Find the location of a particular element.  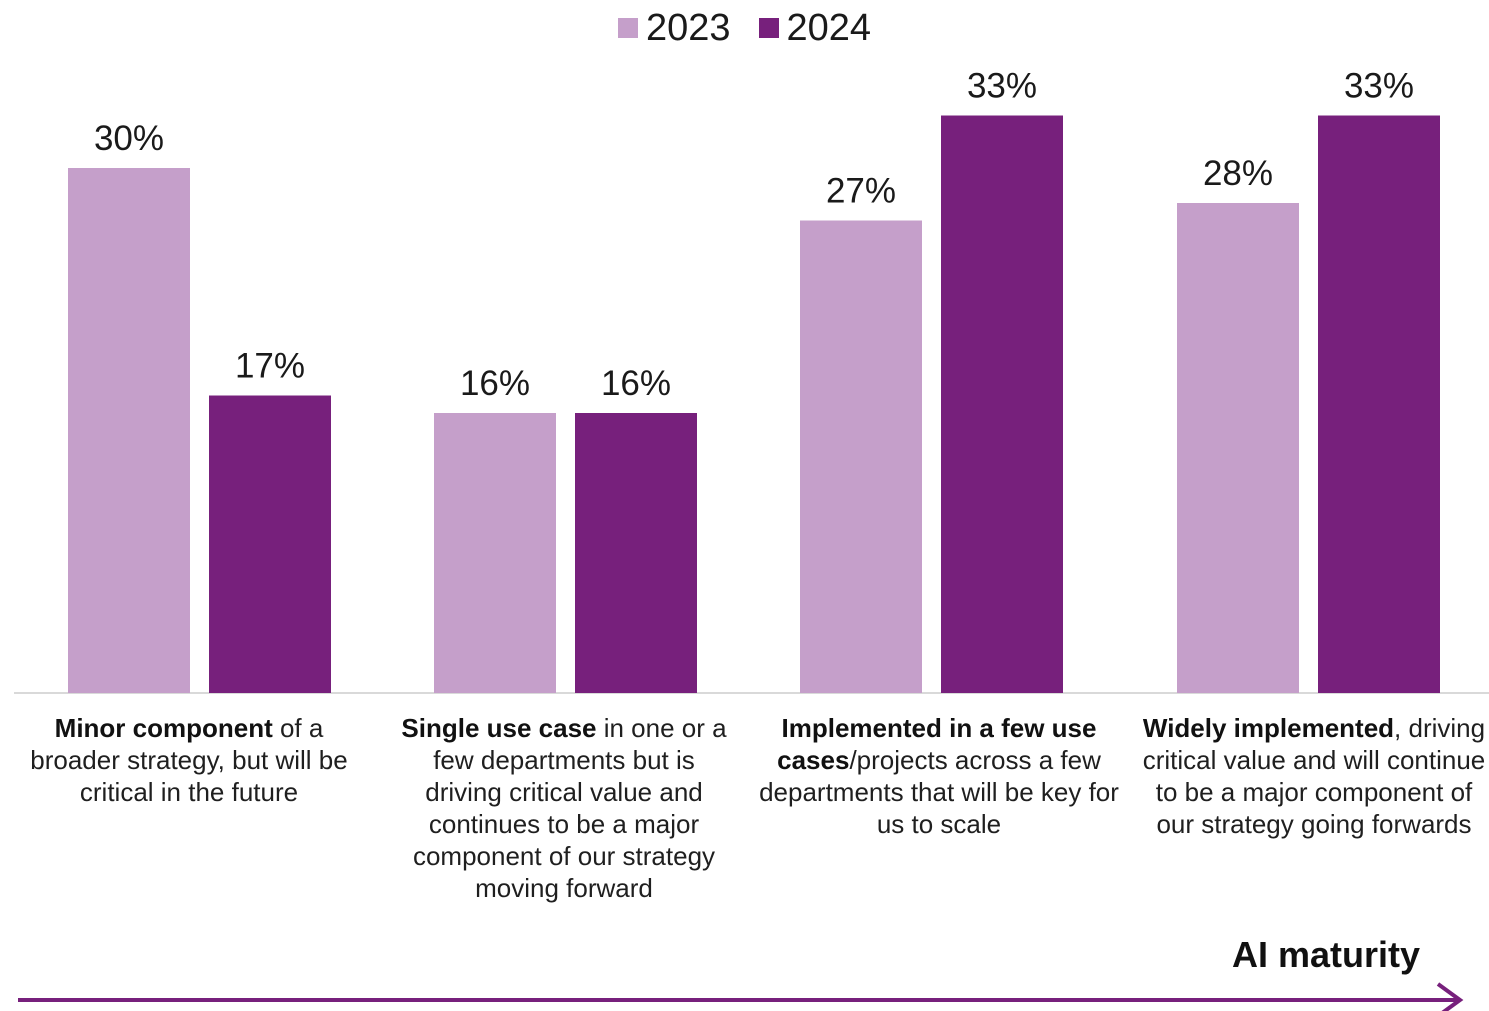

legend-item-2024: 2024 is located at coordinates (815, 28).